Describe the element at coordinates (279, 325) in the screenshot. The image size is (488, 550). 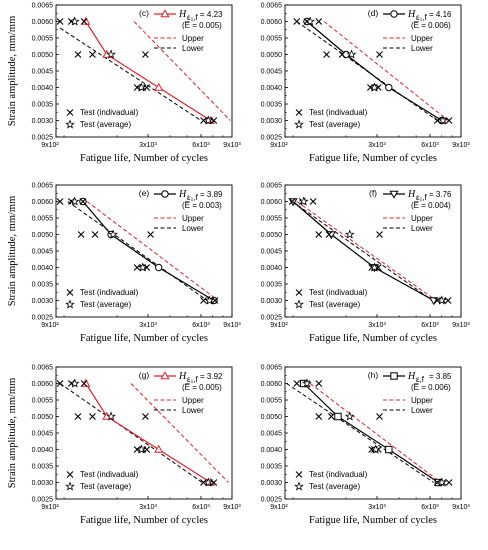
I see `x-tick-label: 9x10²` at that location.